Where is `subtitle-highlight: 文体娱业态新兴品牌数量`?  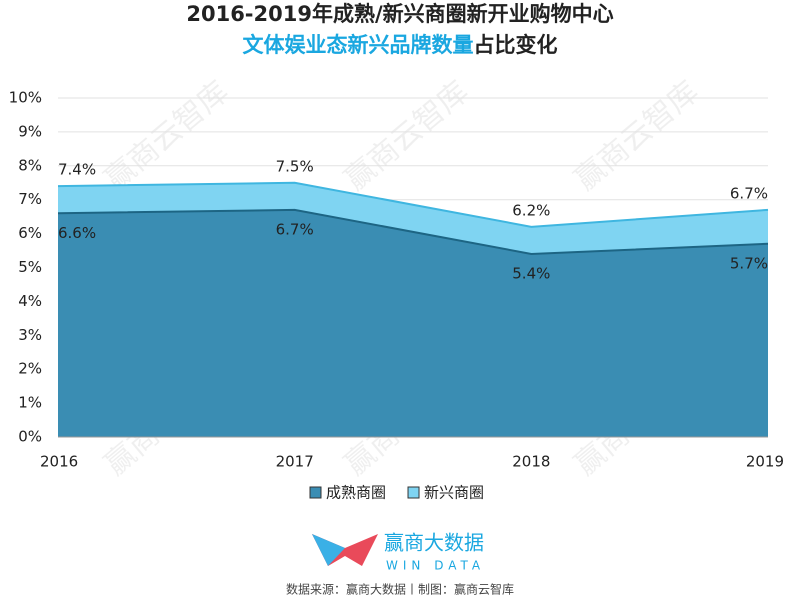 subtitle-highlight: 文体娱业态新兴品牌数量 is located at coordinates (358, 45).